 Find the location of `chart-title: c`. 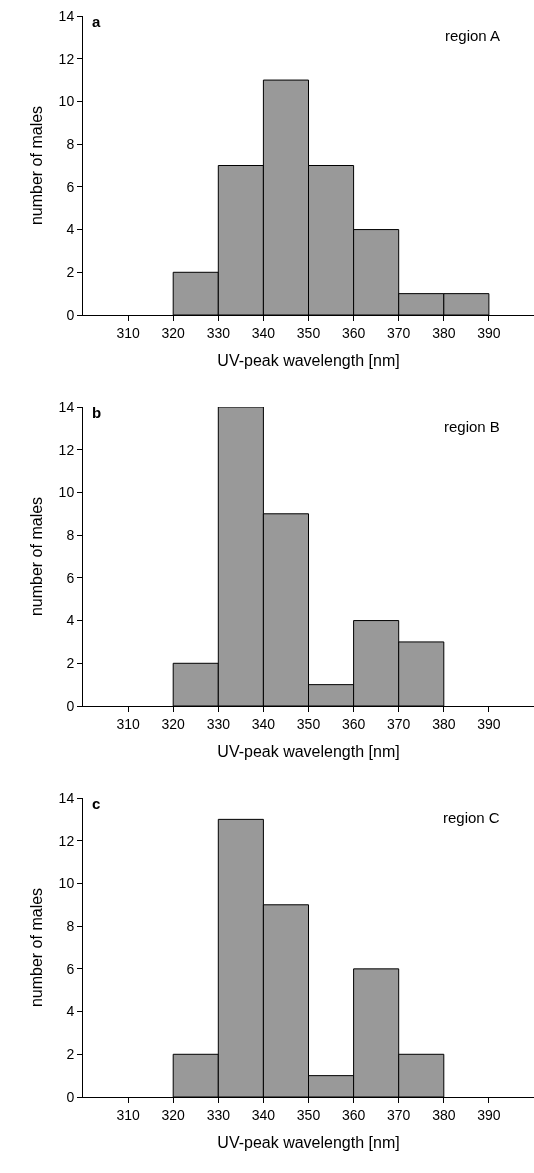

chart-title: c is located at coordinates (96, 803).